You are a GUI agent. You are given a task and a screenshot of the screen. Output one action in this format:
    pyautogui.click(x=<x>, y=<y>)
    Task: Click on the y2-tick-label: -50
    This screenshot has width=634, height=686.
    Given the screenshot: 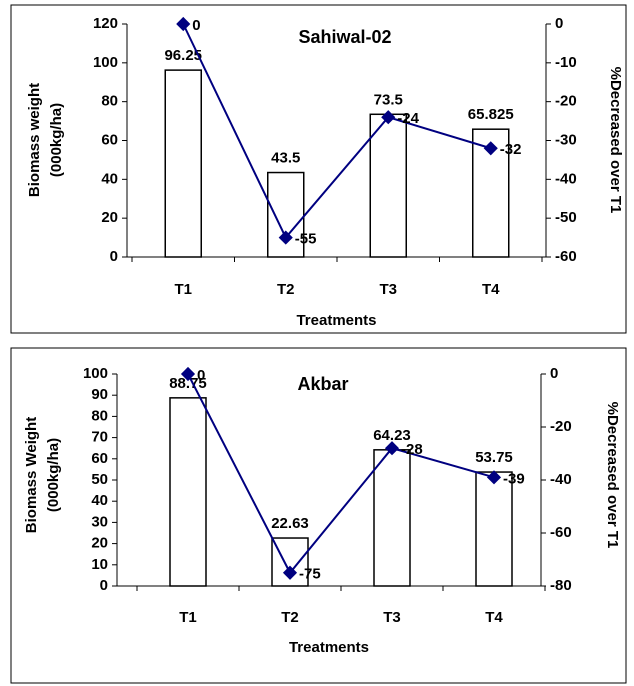 What is the action you would take?
    pyautogui.click(x=566, y=217)
    